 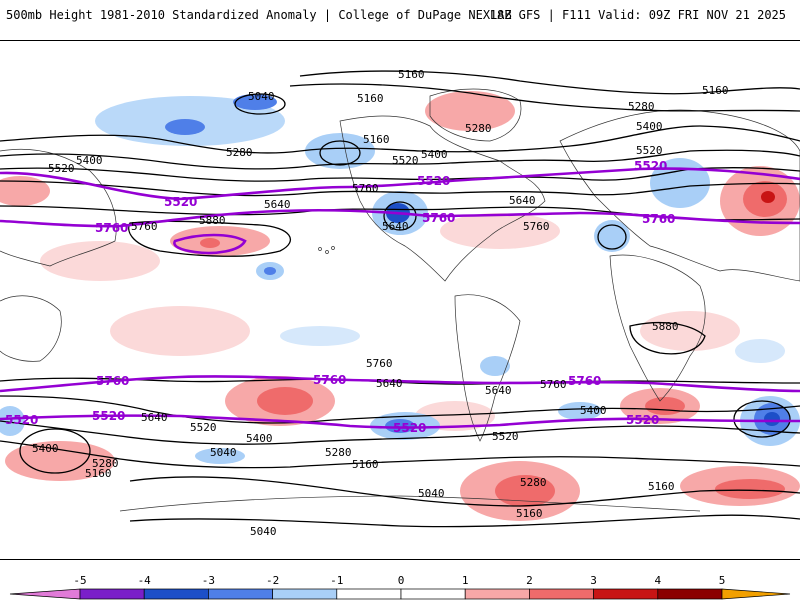 I want to click on contour-label: 5880, so click(x=665, y=326).